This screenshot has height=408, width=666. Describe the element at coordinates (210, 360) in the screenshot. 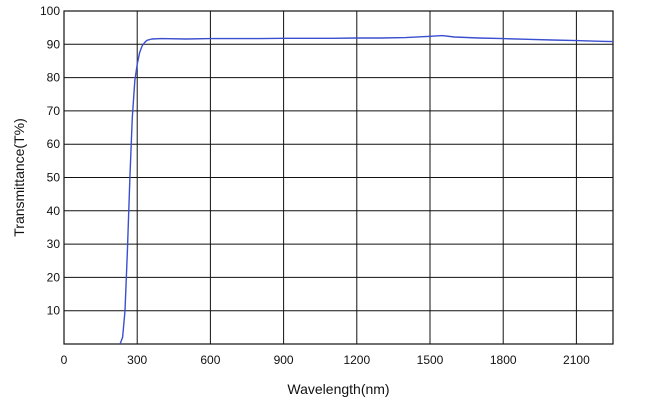

I see `x-tick-label: 600` at that location.